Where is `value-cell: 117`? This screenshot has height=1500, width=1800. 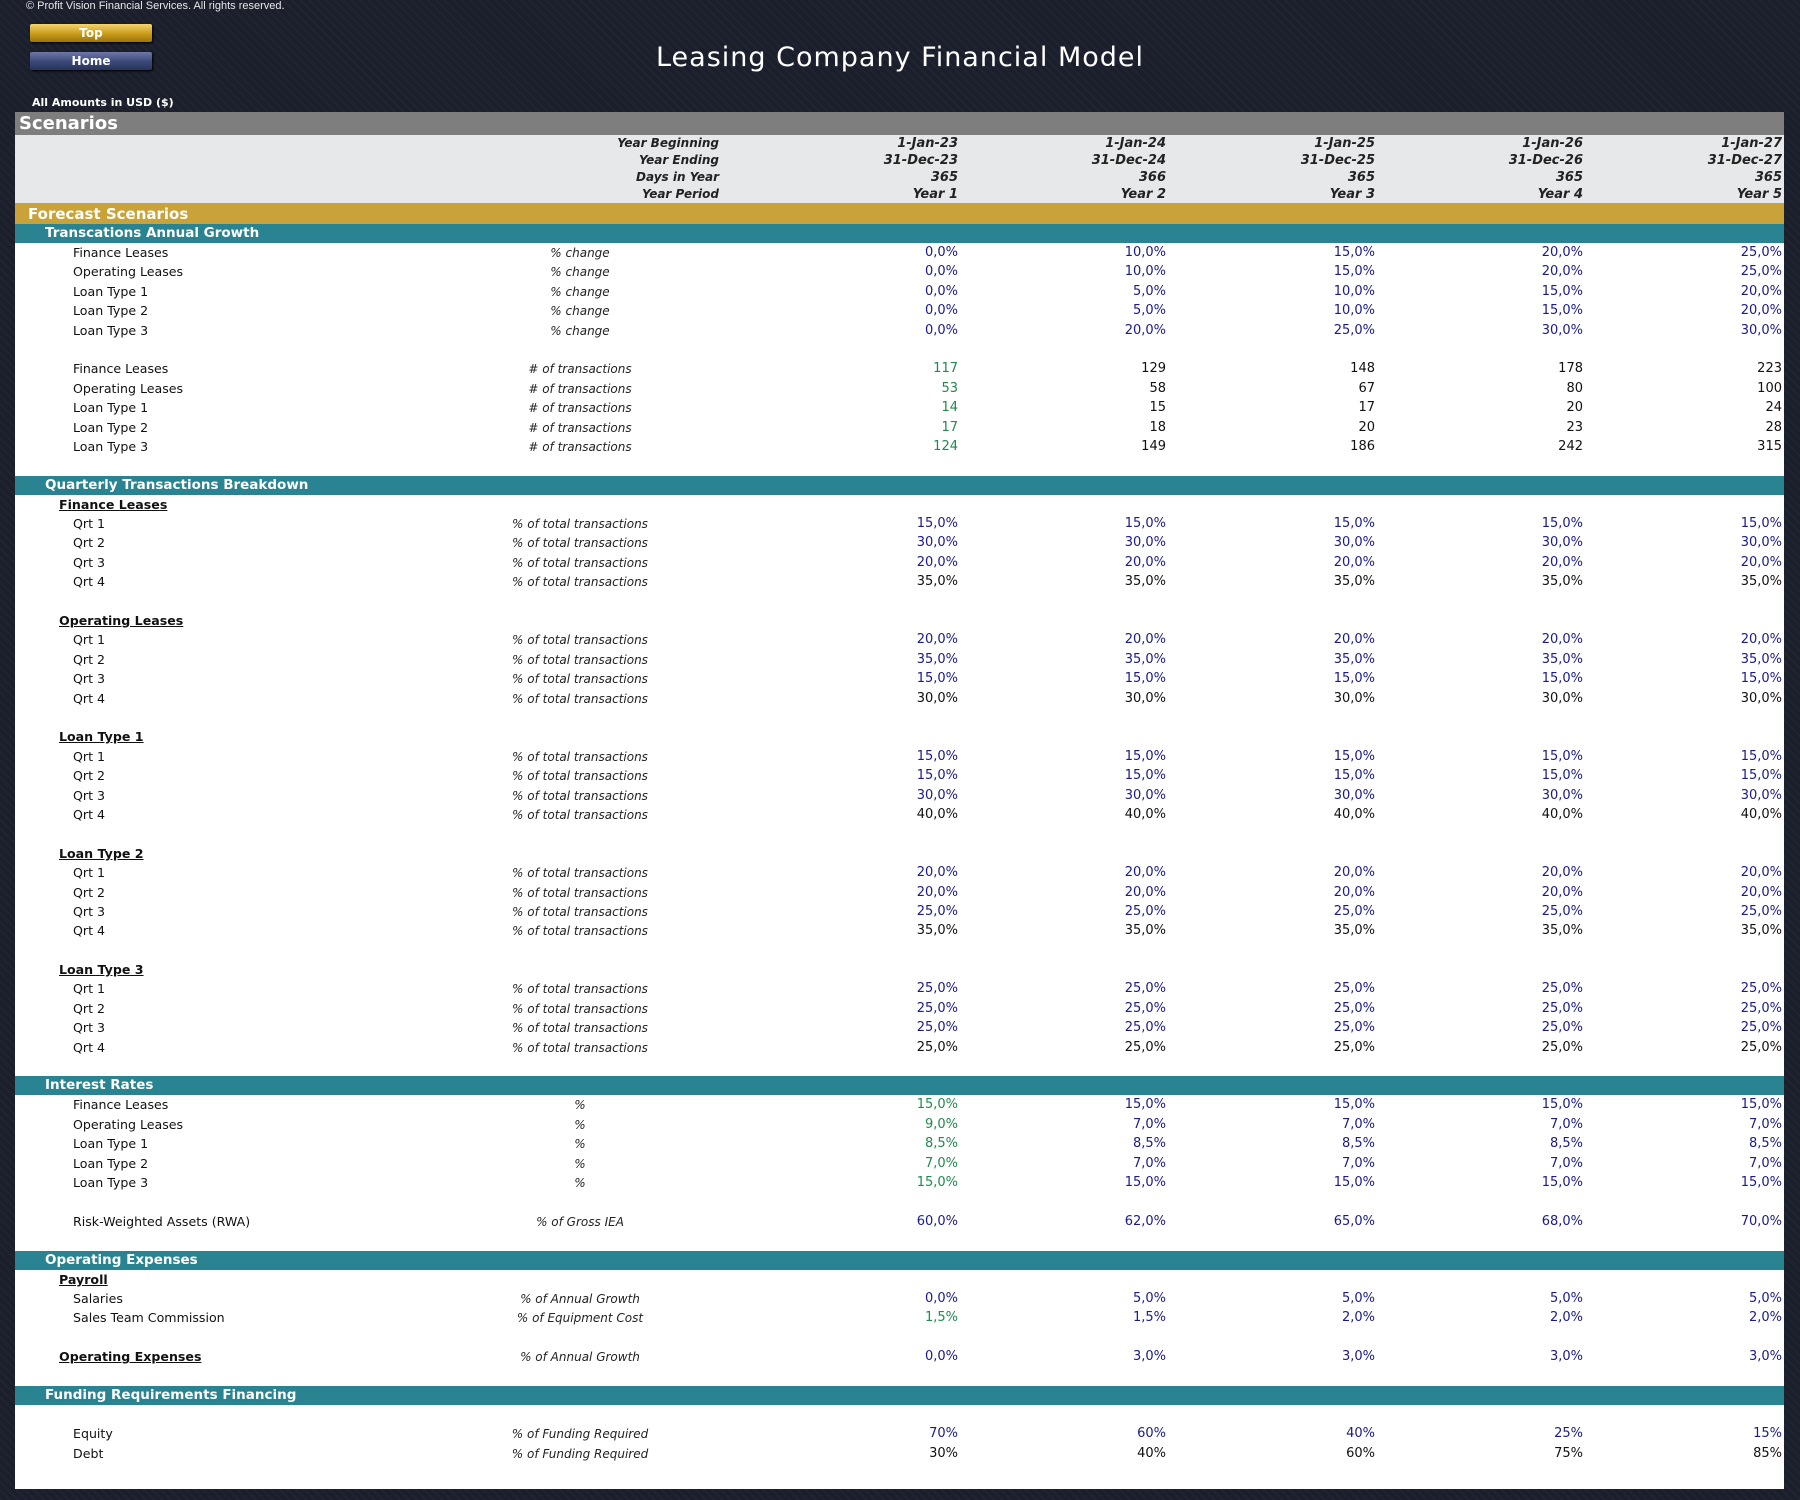
value-cell: 117 is located at coordinates (945, 369).